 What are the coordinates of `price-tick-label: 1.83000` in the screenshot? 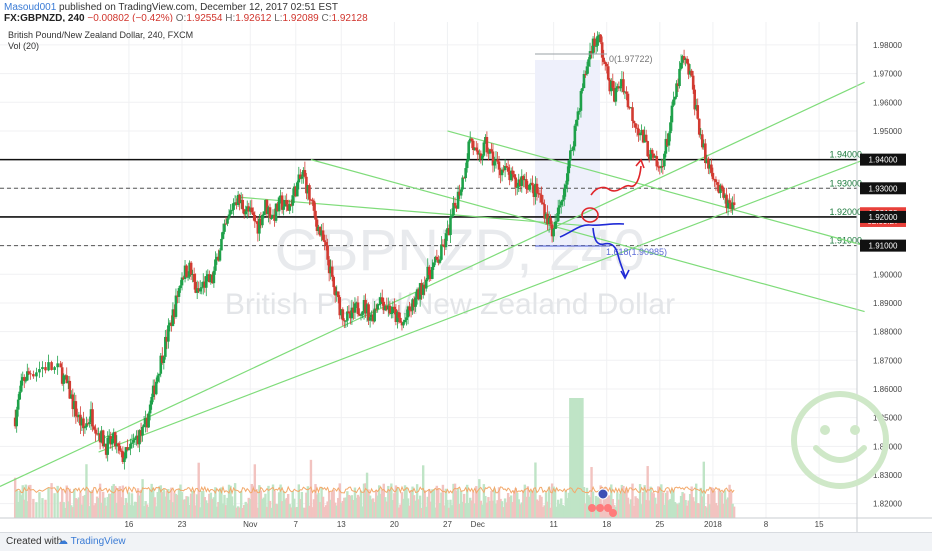 It's located at (887, 475).